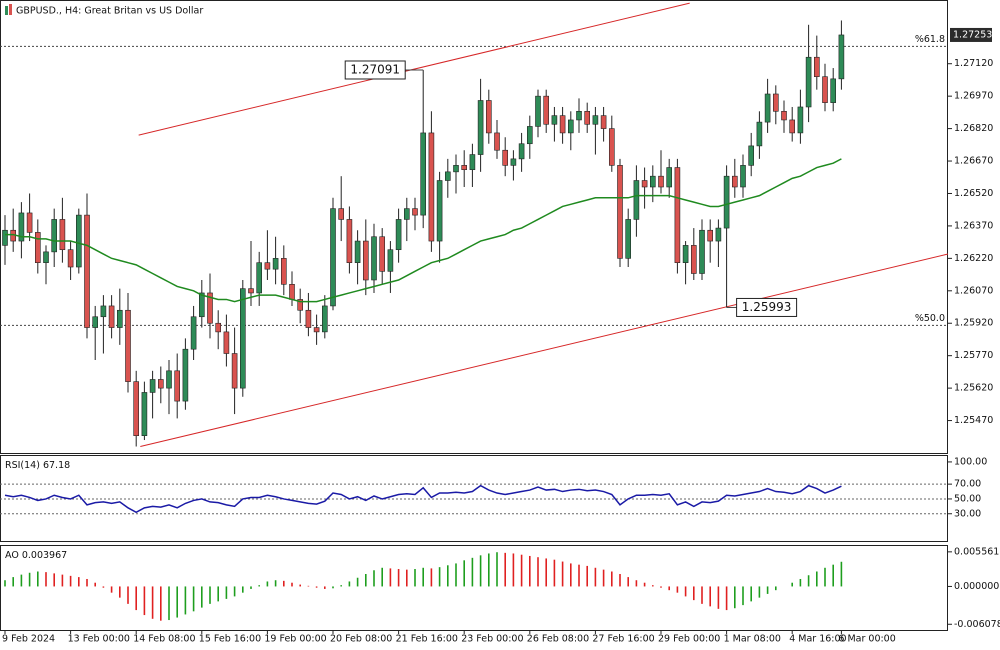  What do you see at coordinates (967, 513) in the screenshot?
I see `y-tick-label: 30.00` at bounding box center [967, 513].